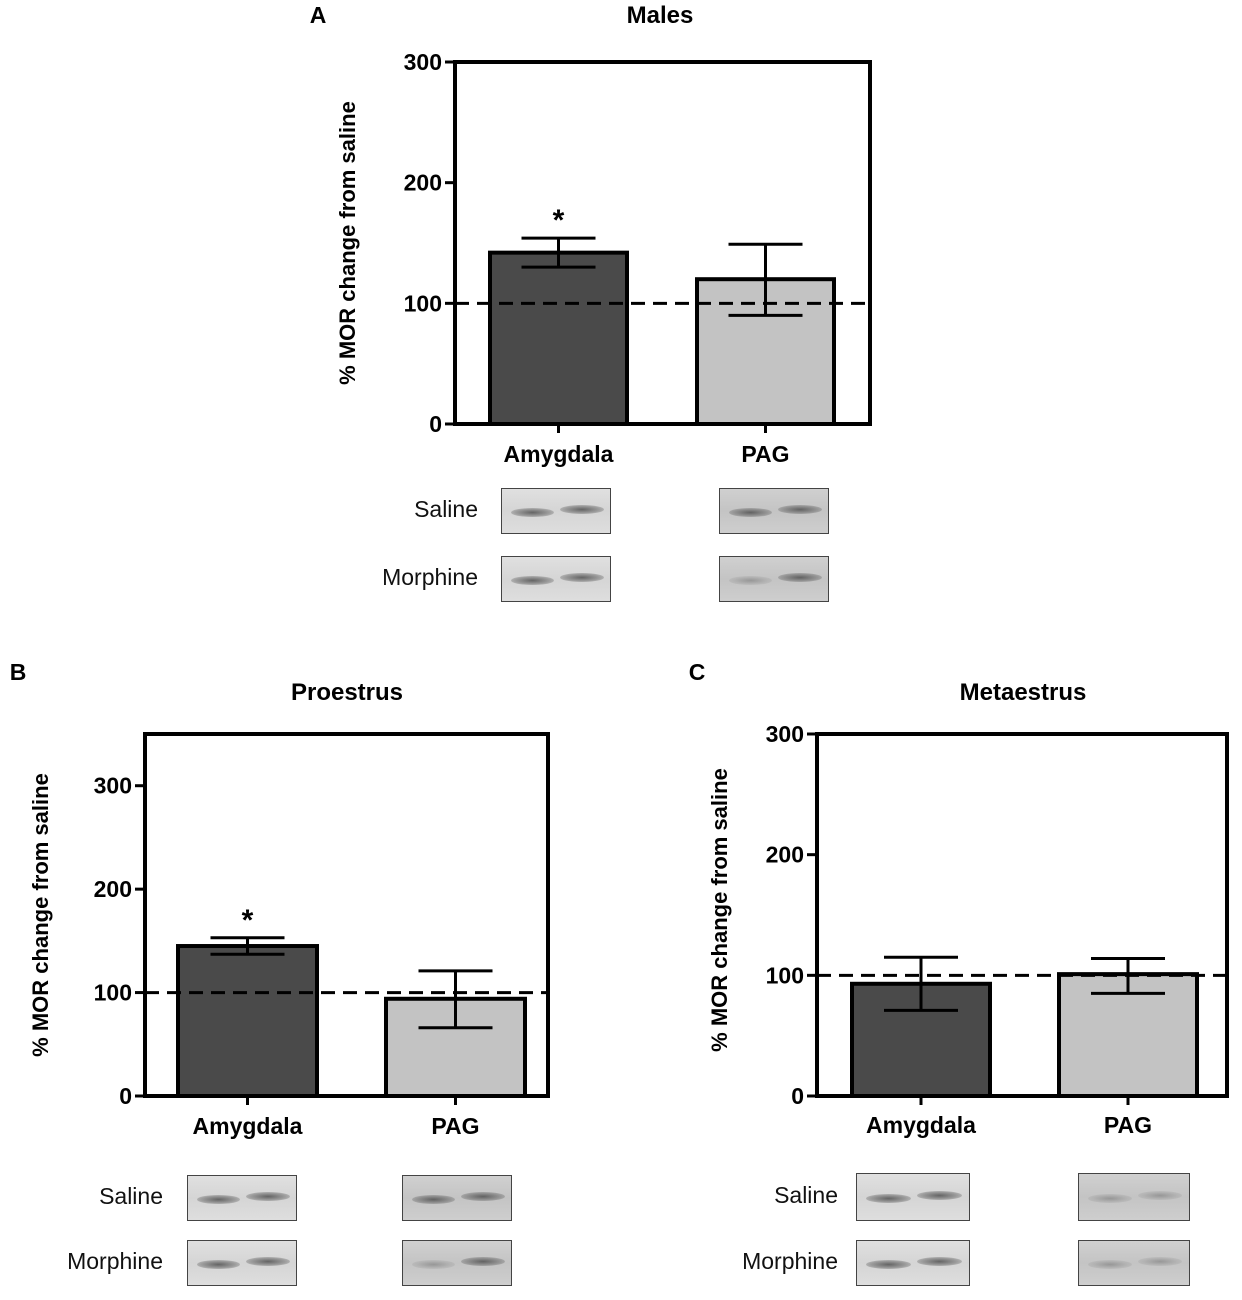 The image size is (1242, 1300). I want to click on chart-title: Males, so click(660, 15).